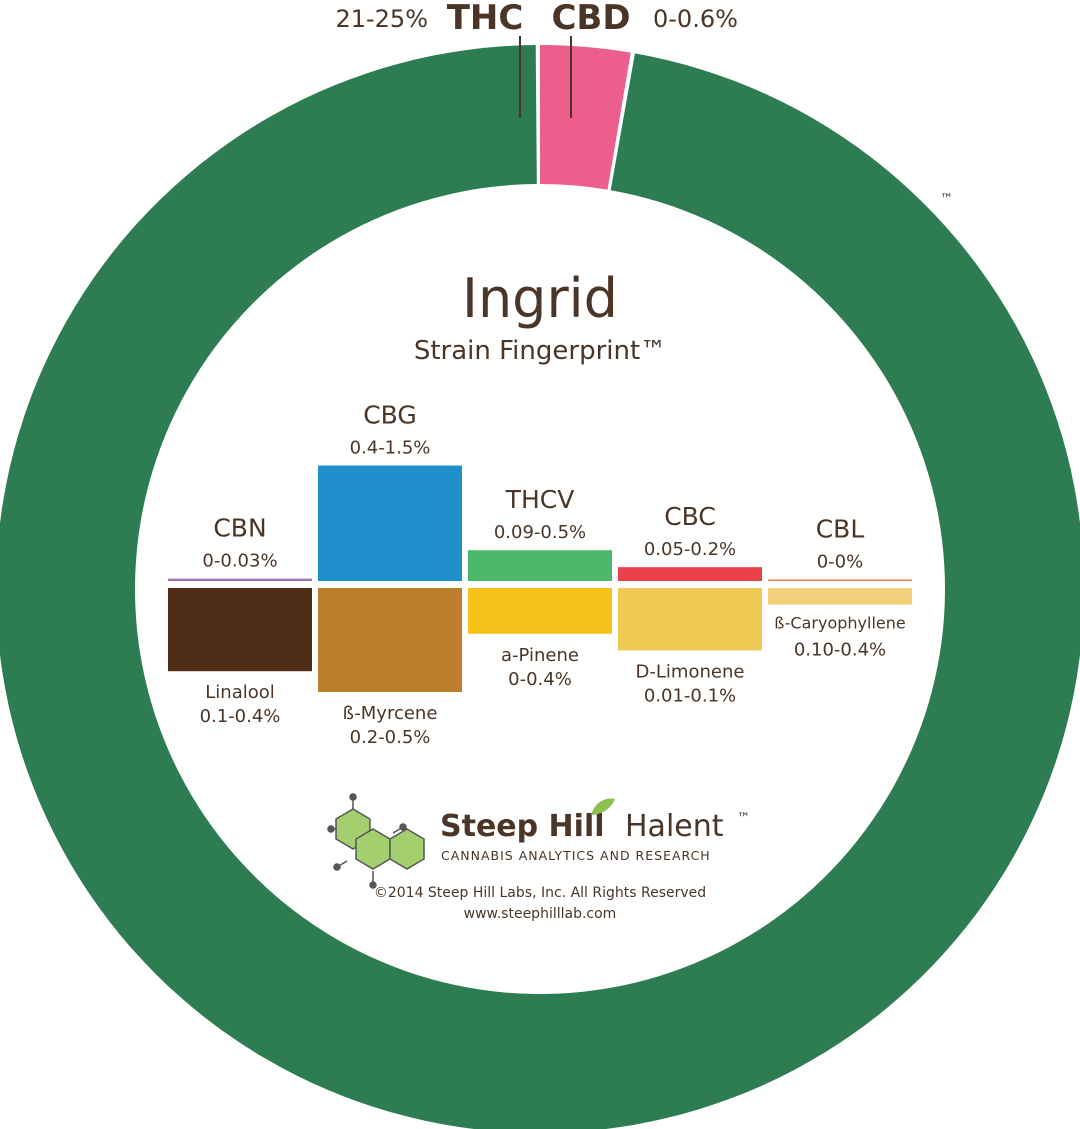 The image size is (1080, 1129). What do you see at coordinates (240, 692) in the screenshot?
I see `terpene-label: Linalool` at bounding box center [240, 692].